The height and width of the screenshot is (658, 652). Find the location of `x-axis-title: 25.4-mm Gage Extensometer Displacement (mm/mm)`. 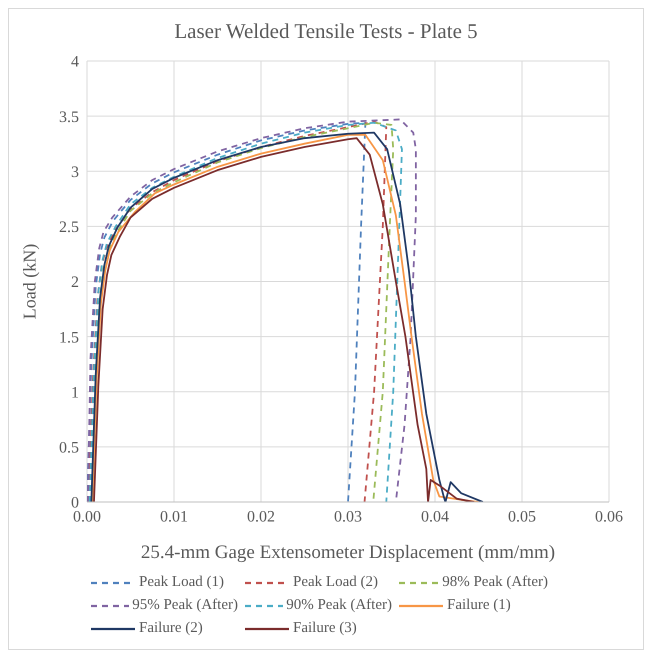

x-axis-title: 25.4-mm Gage Extensometer Displacement (mm/mm) is located at coordinates (348, 552).